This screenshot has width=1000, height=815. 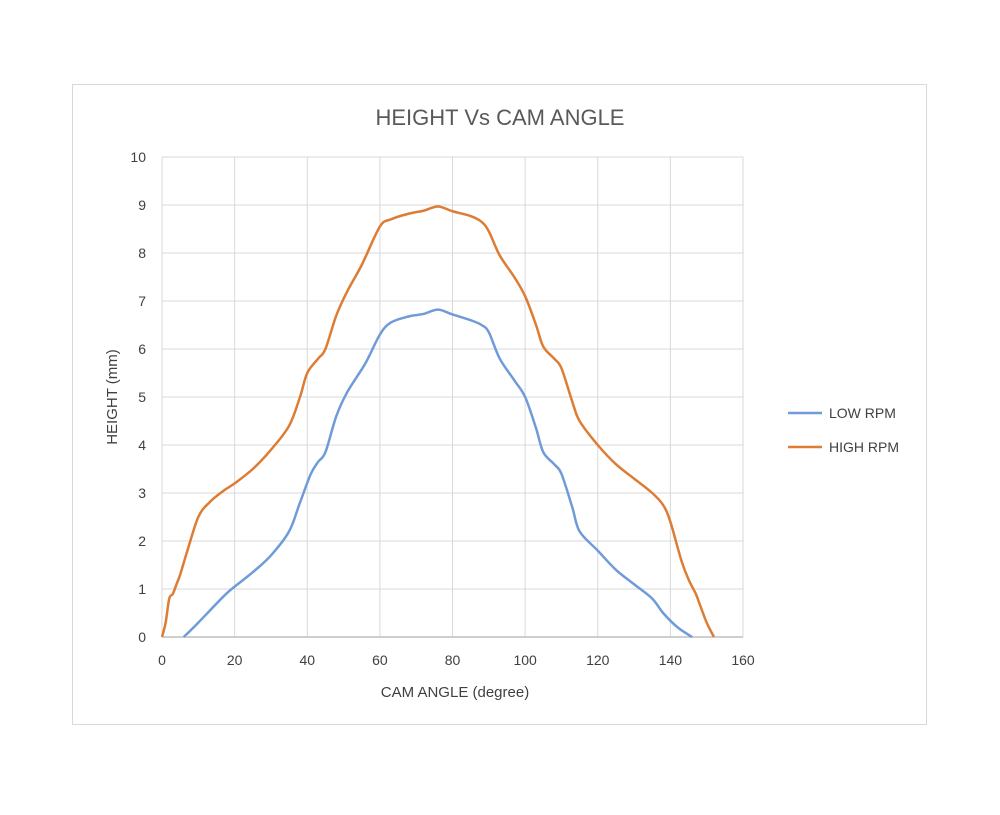 I want to click on x-tick-label: 20, so click(x=235, y=660).